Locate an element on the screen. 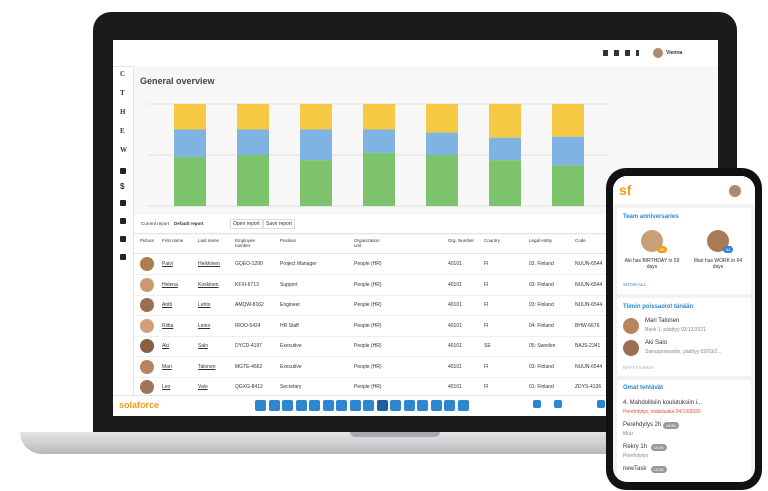 This screenshot has height=491, width=768. table-cell: Mari is located at coordinates (167, 366).